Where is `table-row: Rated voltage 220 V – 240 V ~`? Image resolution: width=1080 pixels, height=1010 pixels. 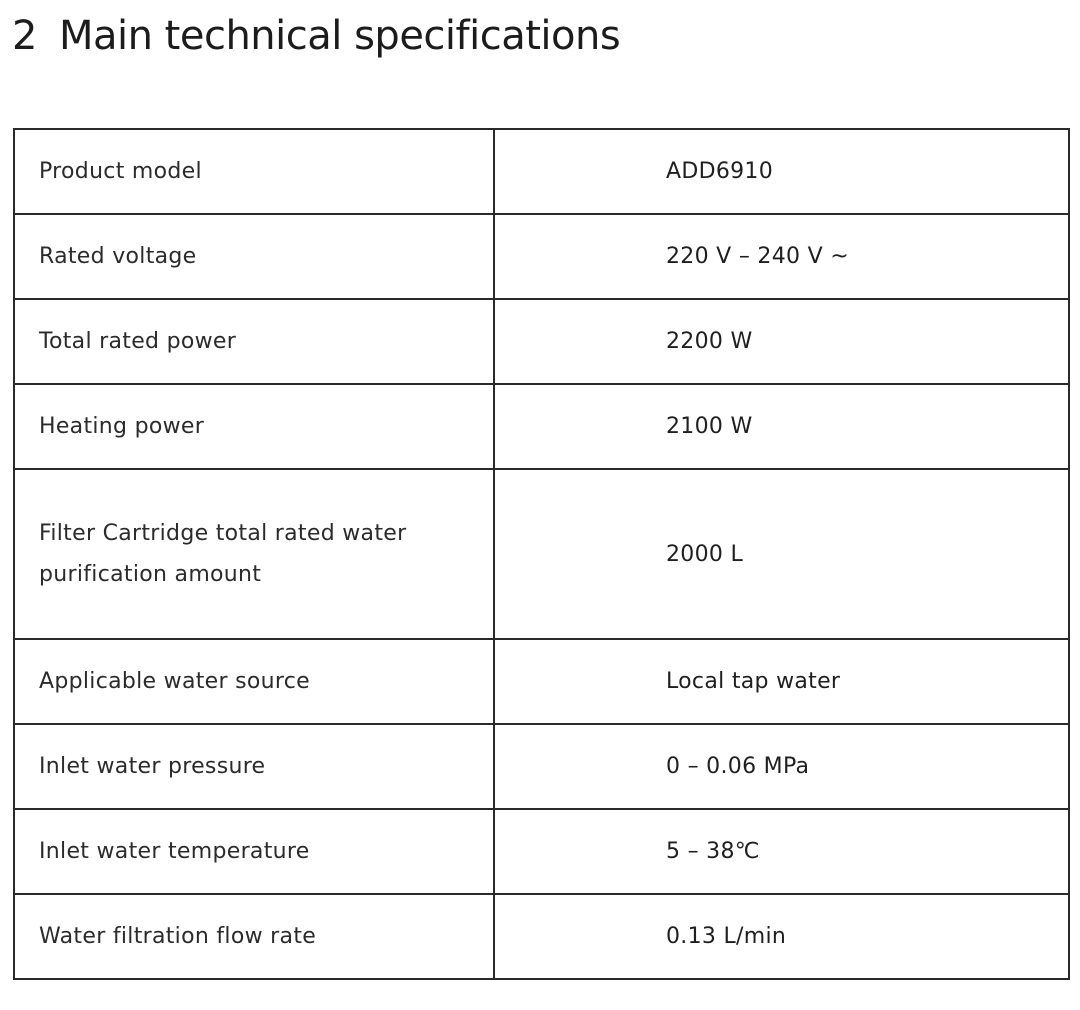 table-row: Rated voltage 220 V – 240 V ~ is located at coordinates (541, 256).